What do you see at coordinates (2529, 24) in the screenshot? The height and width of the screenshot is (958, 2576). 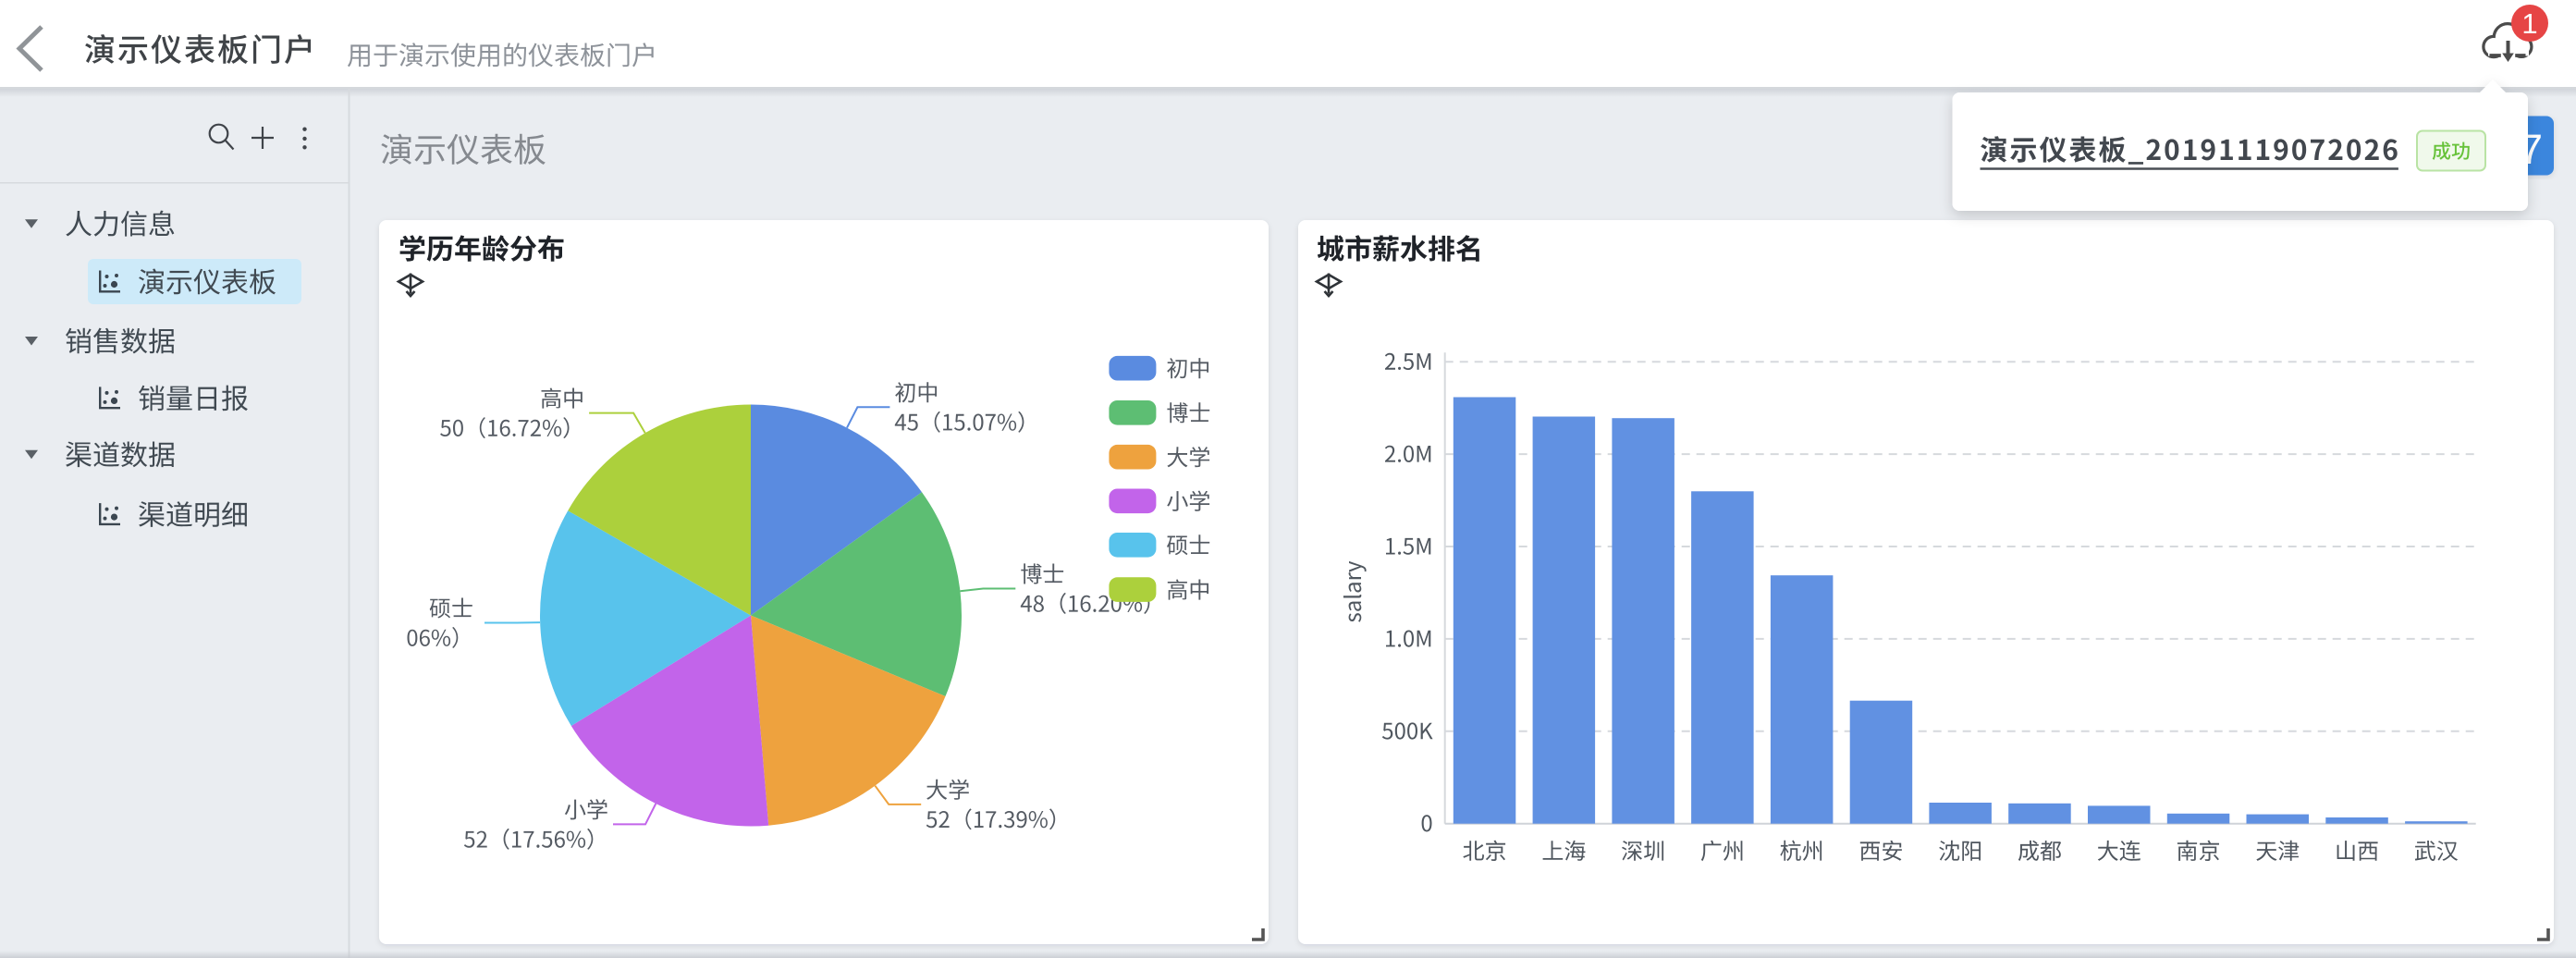 I see `svg-text: 1` at bounding box center [2529, 24].